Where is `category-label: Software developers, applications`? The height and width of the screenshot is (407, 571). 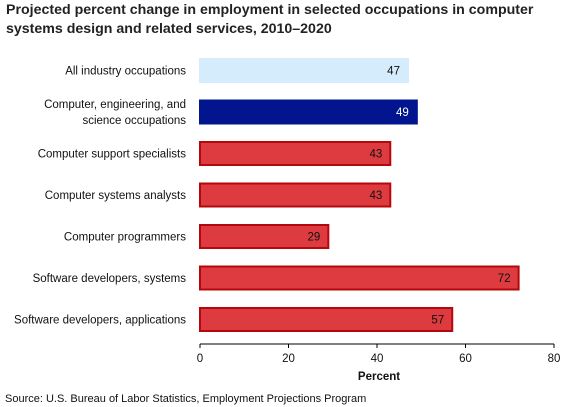 category-label: Software developers, applications is located at coordinates (100, 321).